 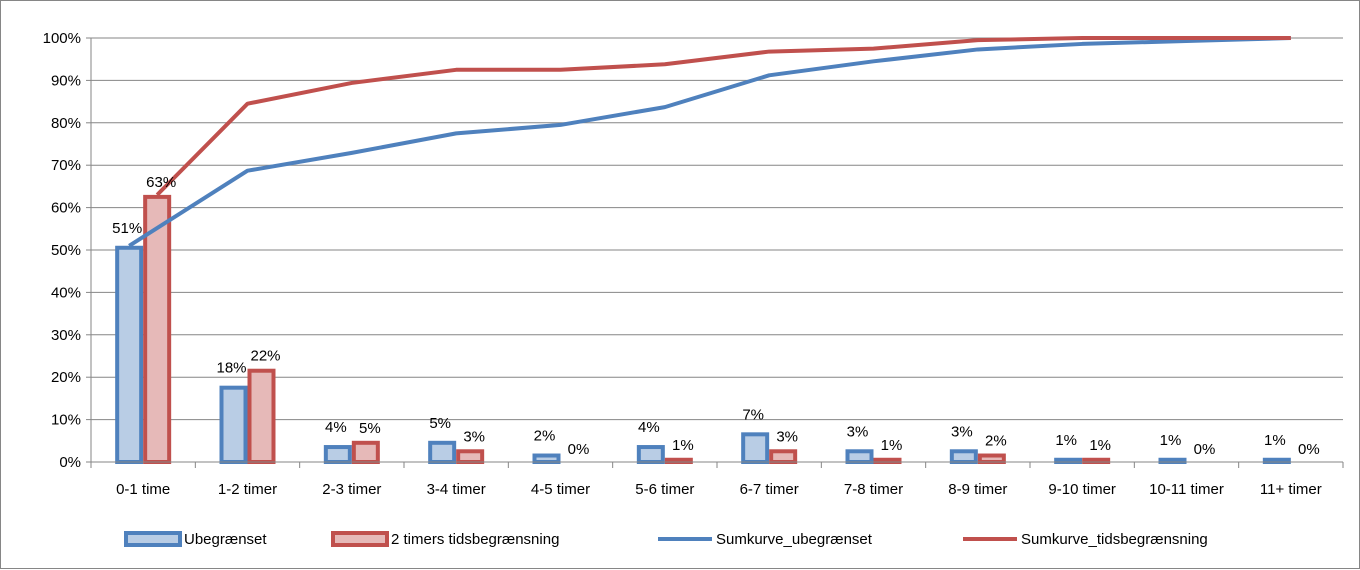 What do you see at coordinates (127, 228) in the screenshot?
I see `data-label: 51%` at bounding box center [127, 228].